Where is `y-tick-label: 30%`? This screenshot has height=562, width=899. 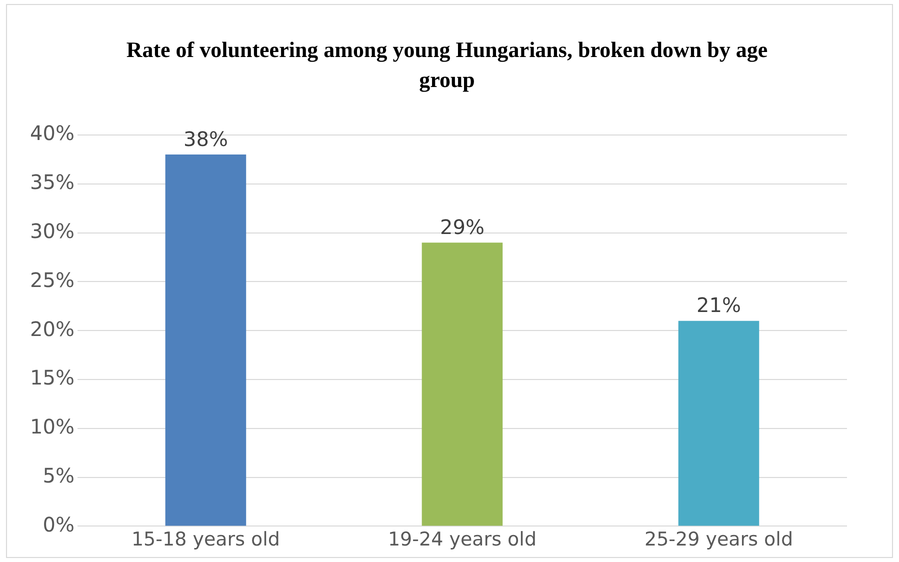 y-tick-label: 30% is located at coordinates (52, 231).